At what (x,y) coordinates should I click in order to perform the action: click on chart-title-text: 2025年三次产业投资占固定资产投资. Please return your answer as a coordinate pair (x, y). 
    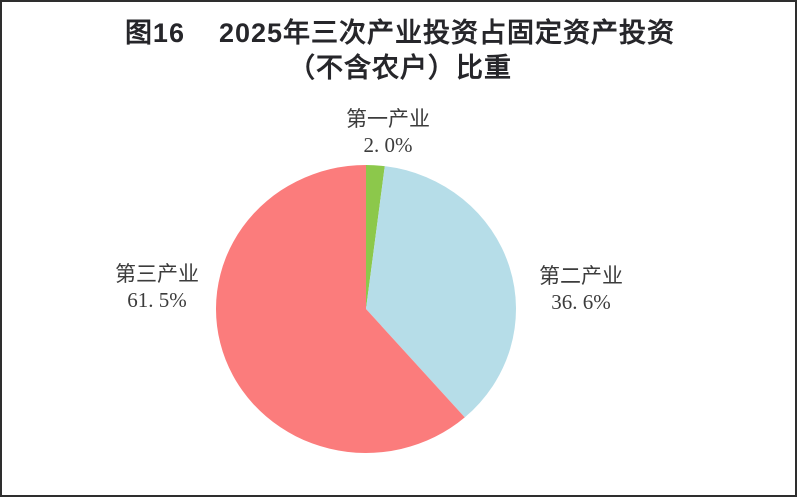
    Looking at the image, I should click on (447, 33).